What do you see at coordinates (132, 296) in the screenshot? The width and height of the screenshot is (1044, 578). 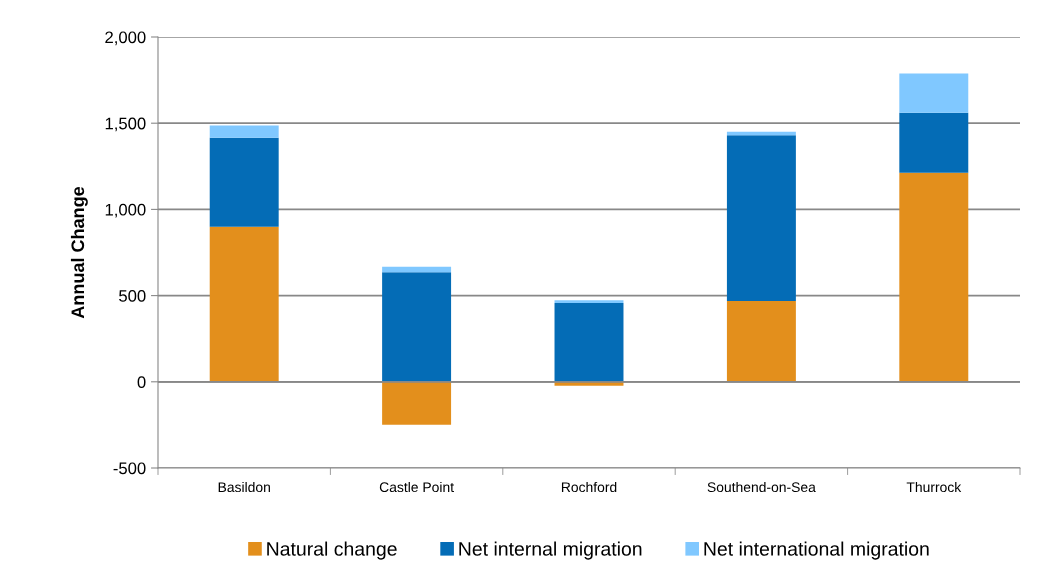 I see `y-tick-label: 500` at bounding box center [132, 296].